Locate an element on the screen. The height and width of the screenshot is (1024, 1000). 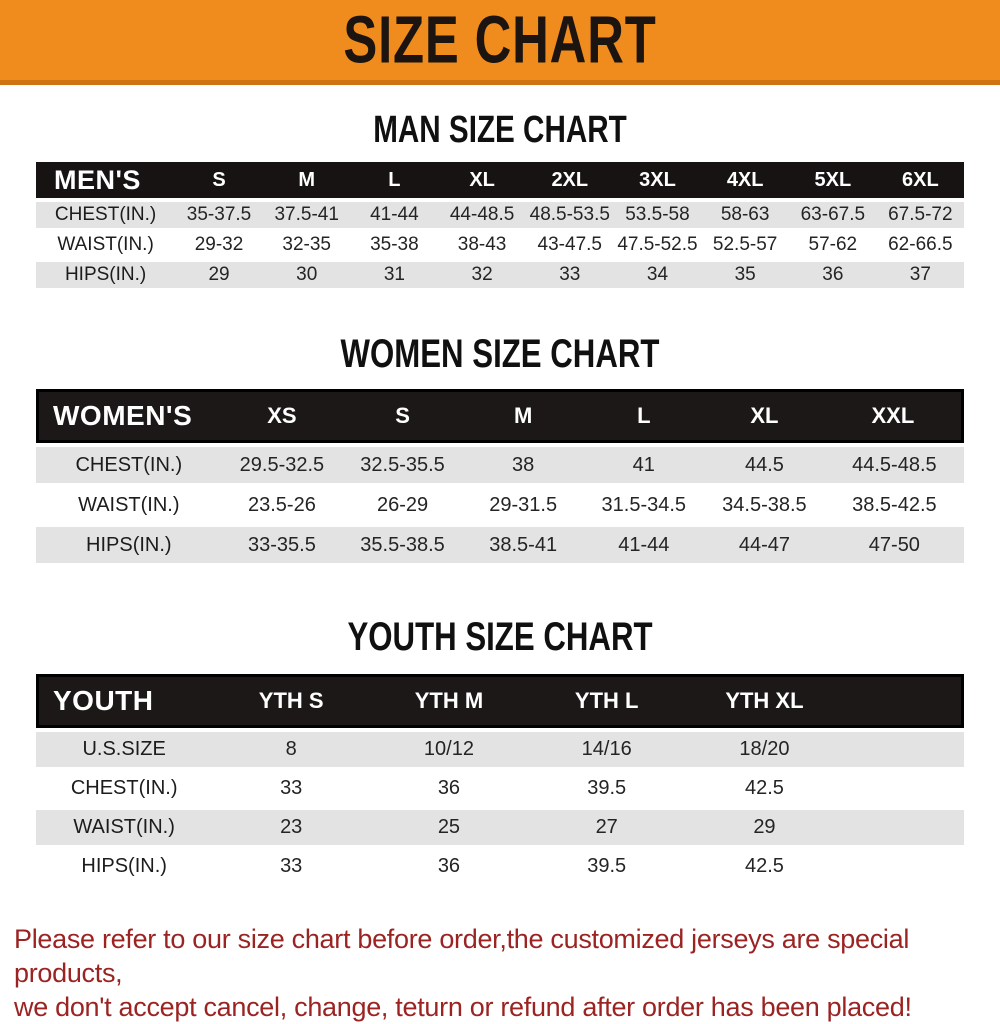
size-value-cell: 35.5-38.5 is located at coordinates (402, 545).